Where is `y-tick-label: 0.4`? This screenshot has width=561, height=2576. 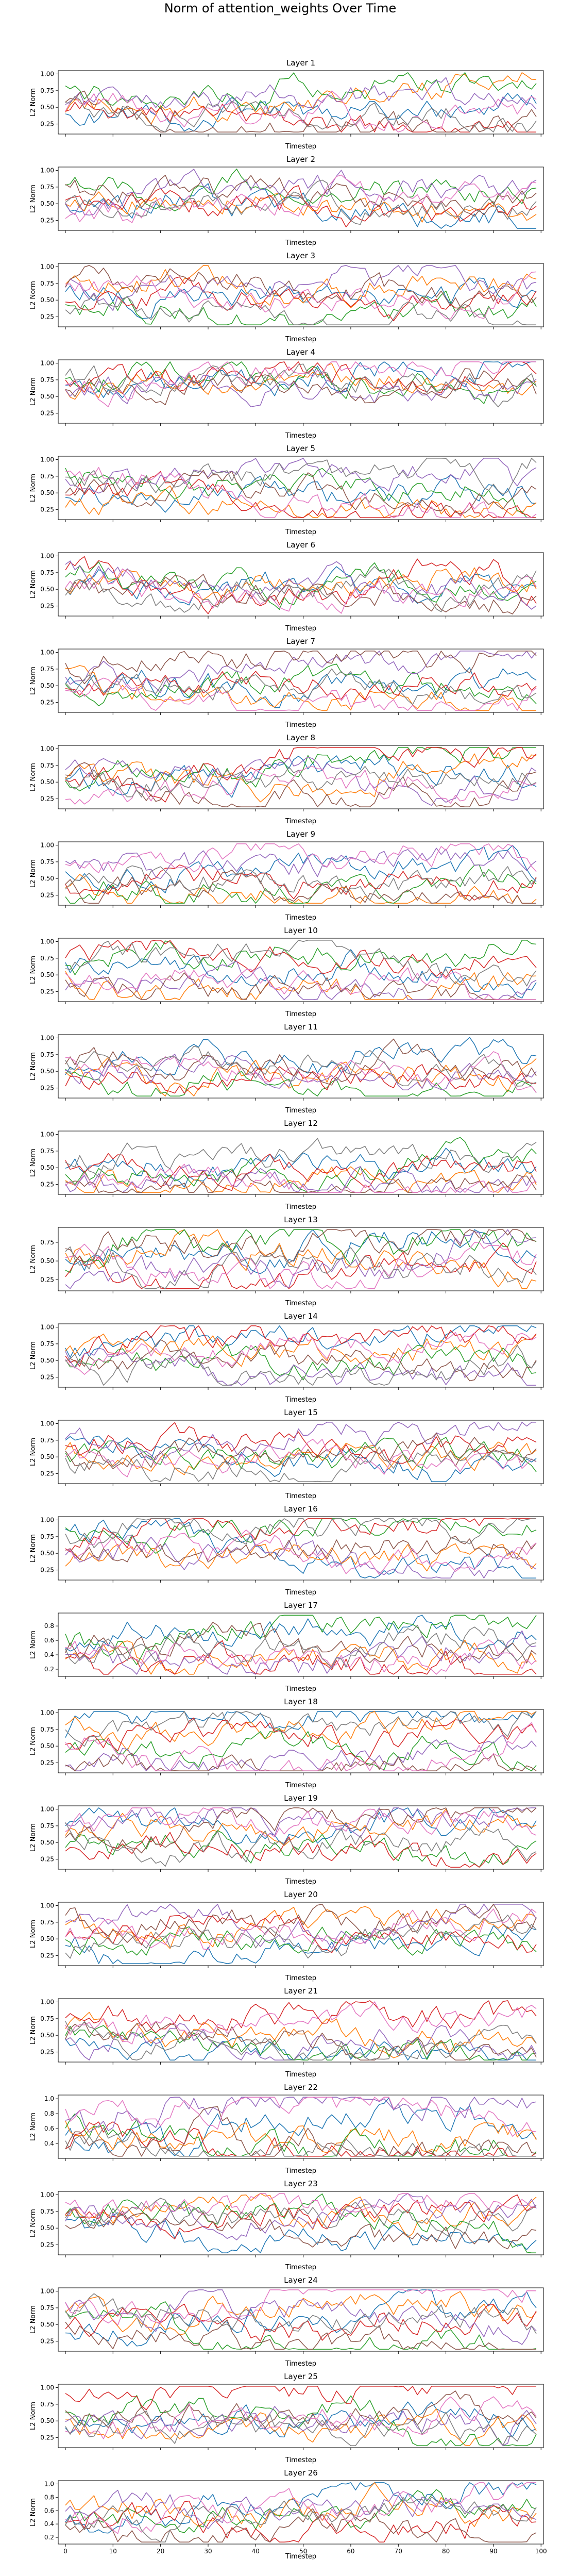 y-tick-label: 0.4 is located at coordinates (49, 1654).